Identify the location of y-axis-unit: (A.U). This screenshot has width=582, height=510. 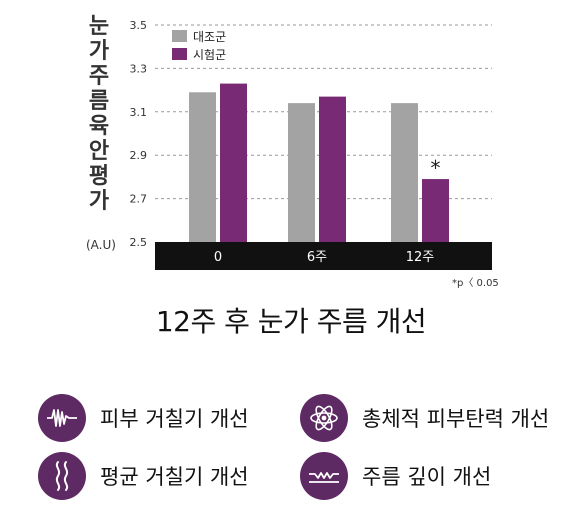
(101, 245).